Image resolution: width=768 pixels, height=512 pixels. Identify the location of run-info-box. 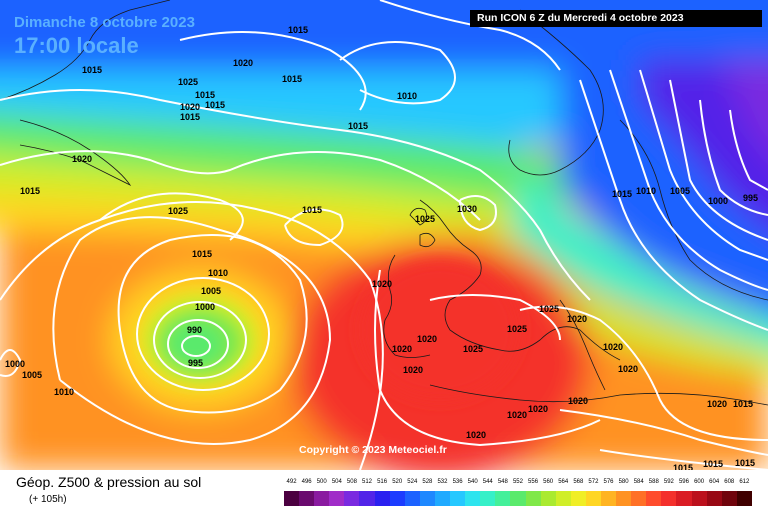
(616, 18).